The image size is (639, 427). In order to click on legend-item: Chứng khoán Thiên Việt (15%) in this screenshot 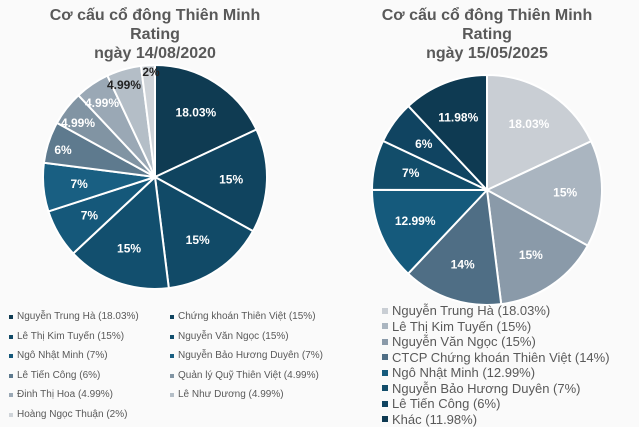, I will do `click(243, 317)`.